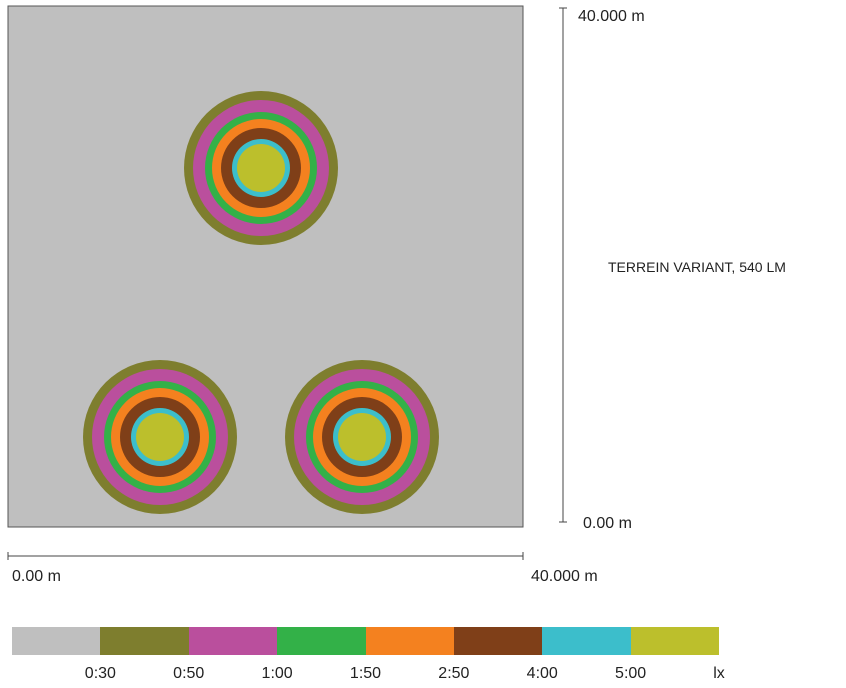  I want to click on light-source-bottom-right, so click(362, 437).